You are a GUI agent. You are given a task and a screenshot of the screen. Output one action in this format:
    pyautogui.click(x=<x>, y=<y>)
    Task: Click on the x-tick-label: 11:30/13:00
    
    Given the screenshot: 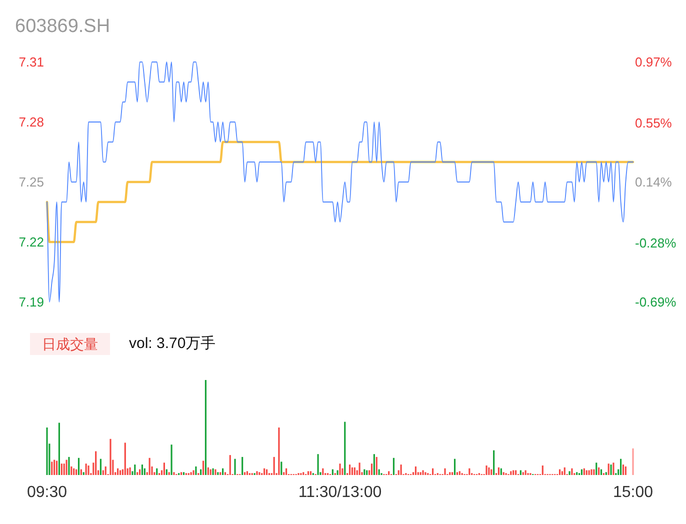 What is the action you would take?
    pyautogui.click(x=340, y=492)
    